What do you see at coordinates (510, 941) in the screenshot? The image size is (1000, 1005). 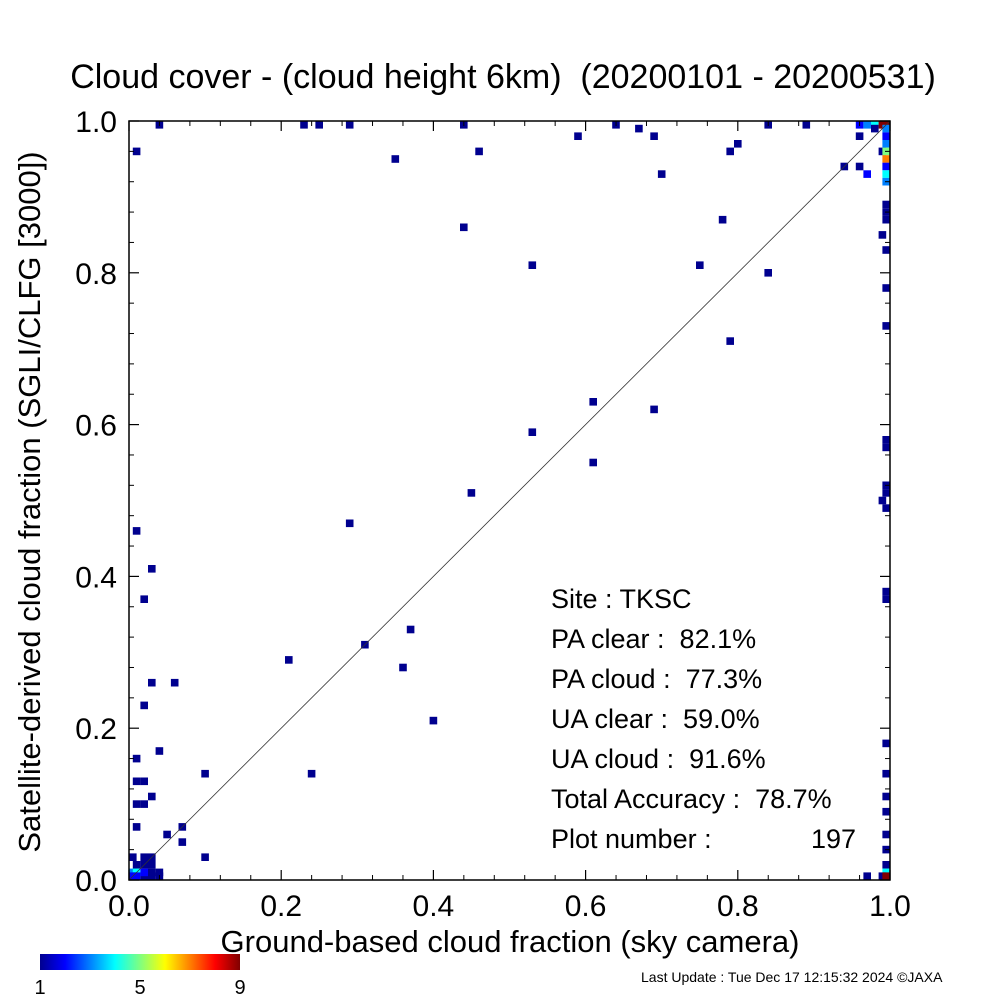 I see `x-axis-label: Ground-based cloud fraction (sky camera)` at bounding box center [510, 941].